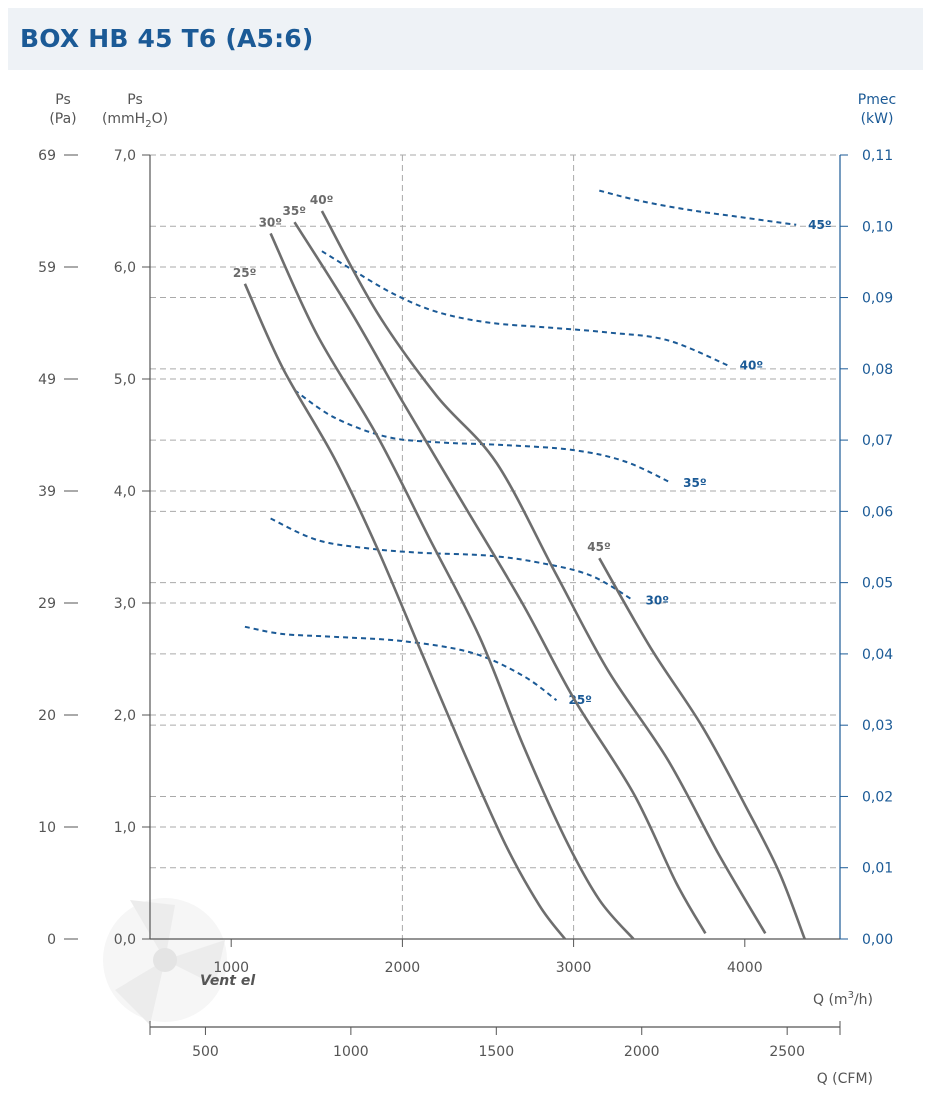 The width and height of the screenshot is (925, 1114). What do you see at coordinates (125, 604) in the screenshot?
I see `tick-label-mm: 3,0` at bounding box center [125, 604].